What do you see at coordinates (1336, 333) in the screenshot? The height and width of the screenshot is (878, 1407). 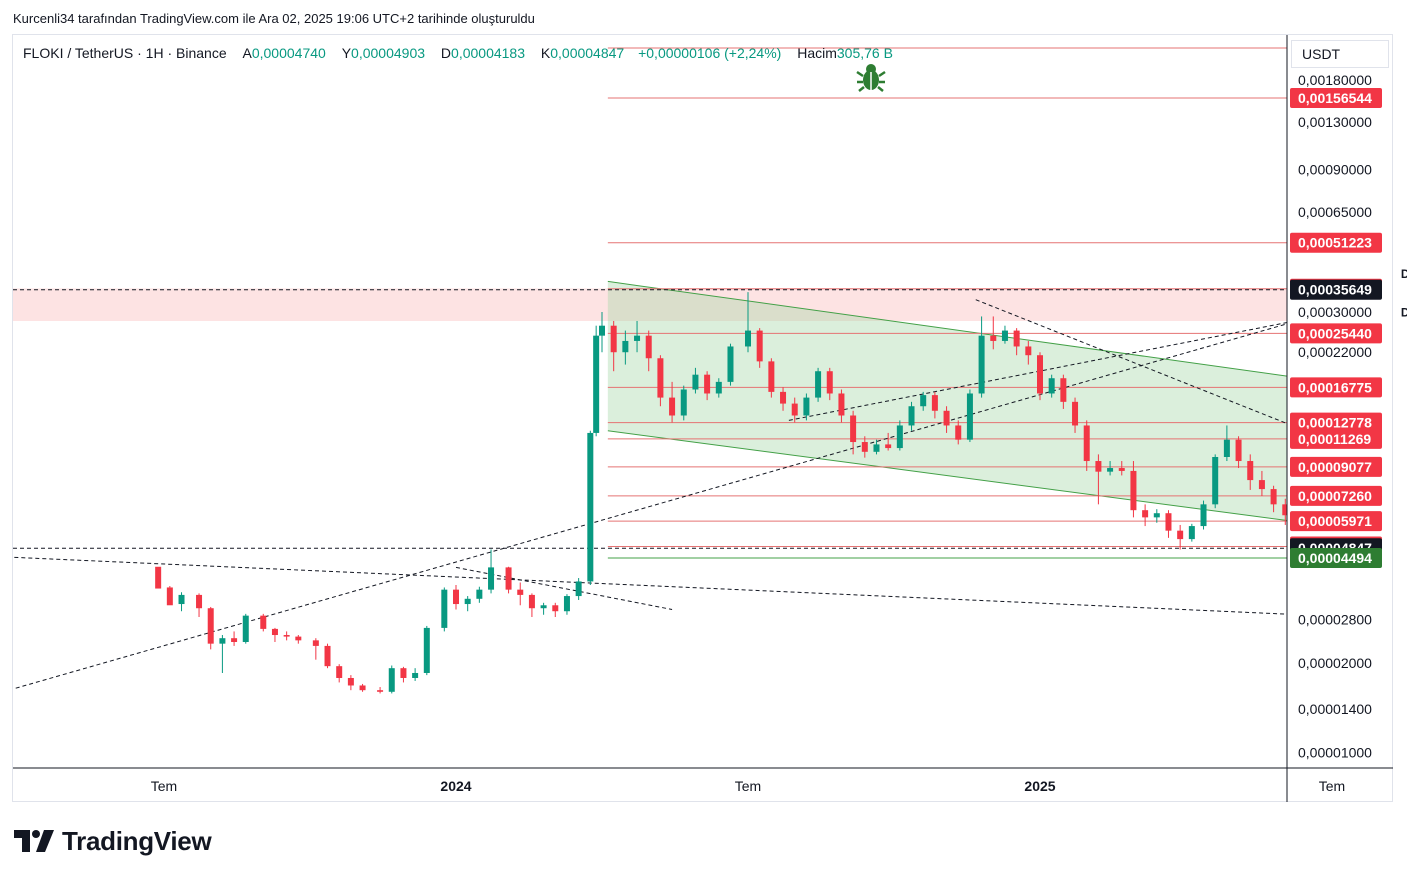 I see `price-level-tag: 0,00025440` at bounding box center [1336, 333].